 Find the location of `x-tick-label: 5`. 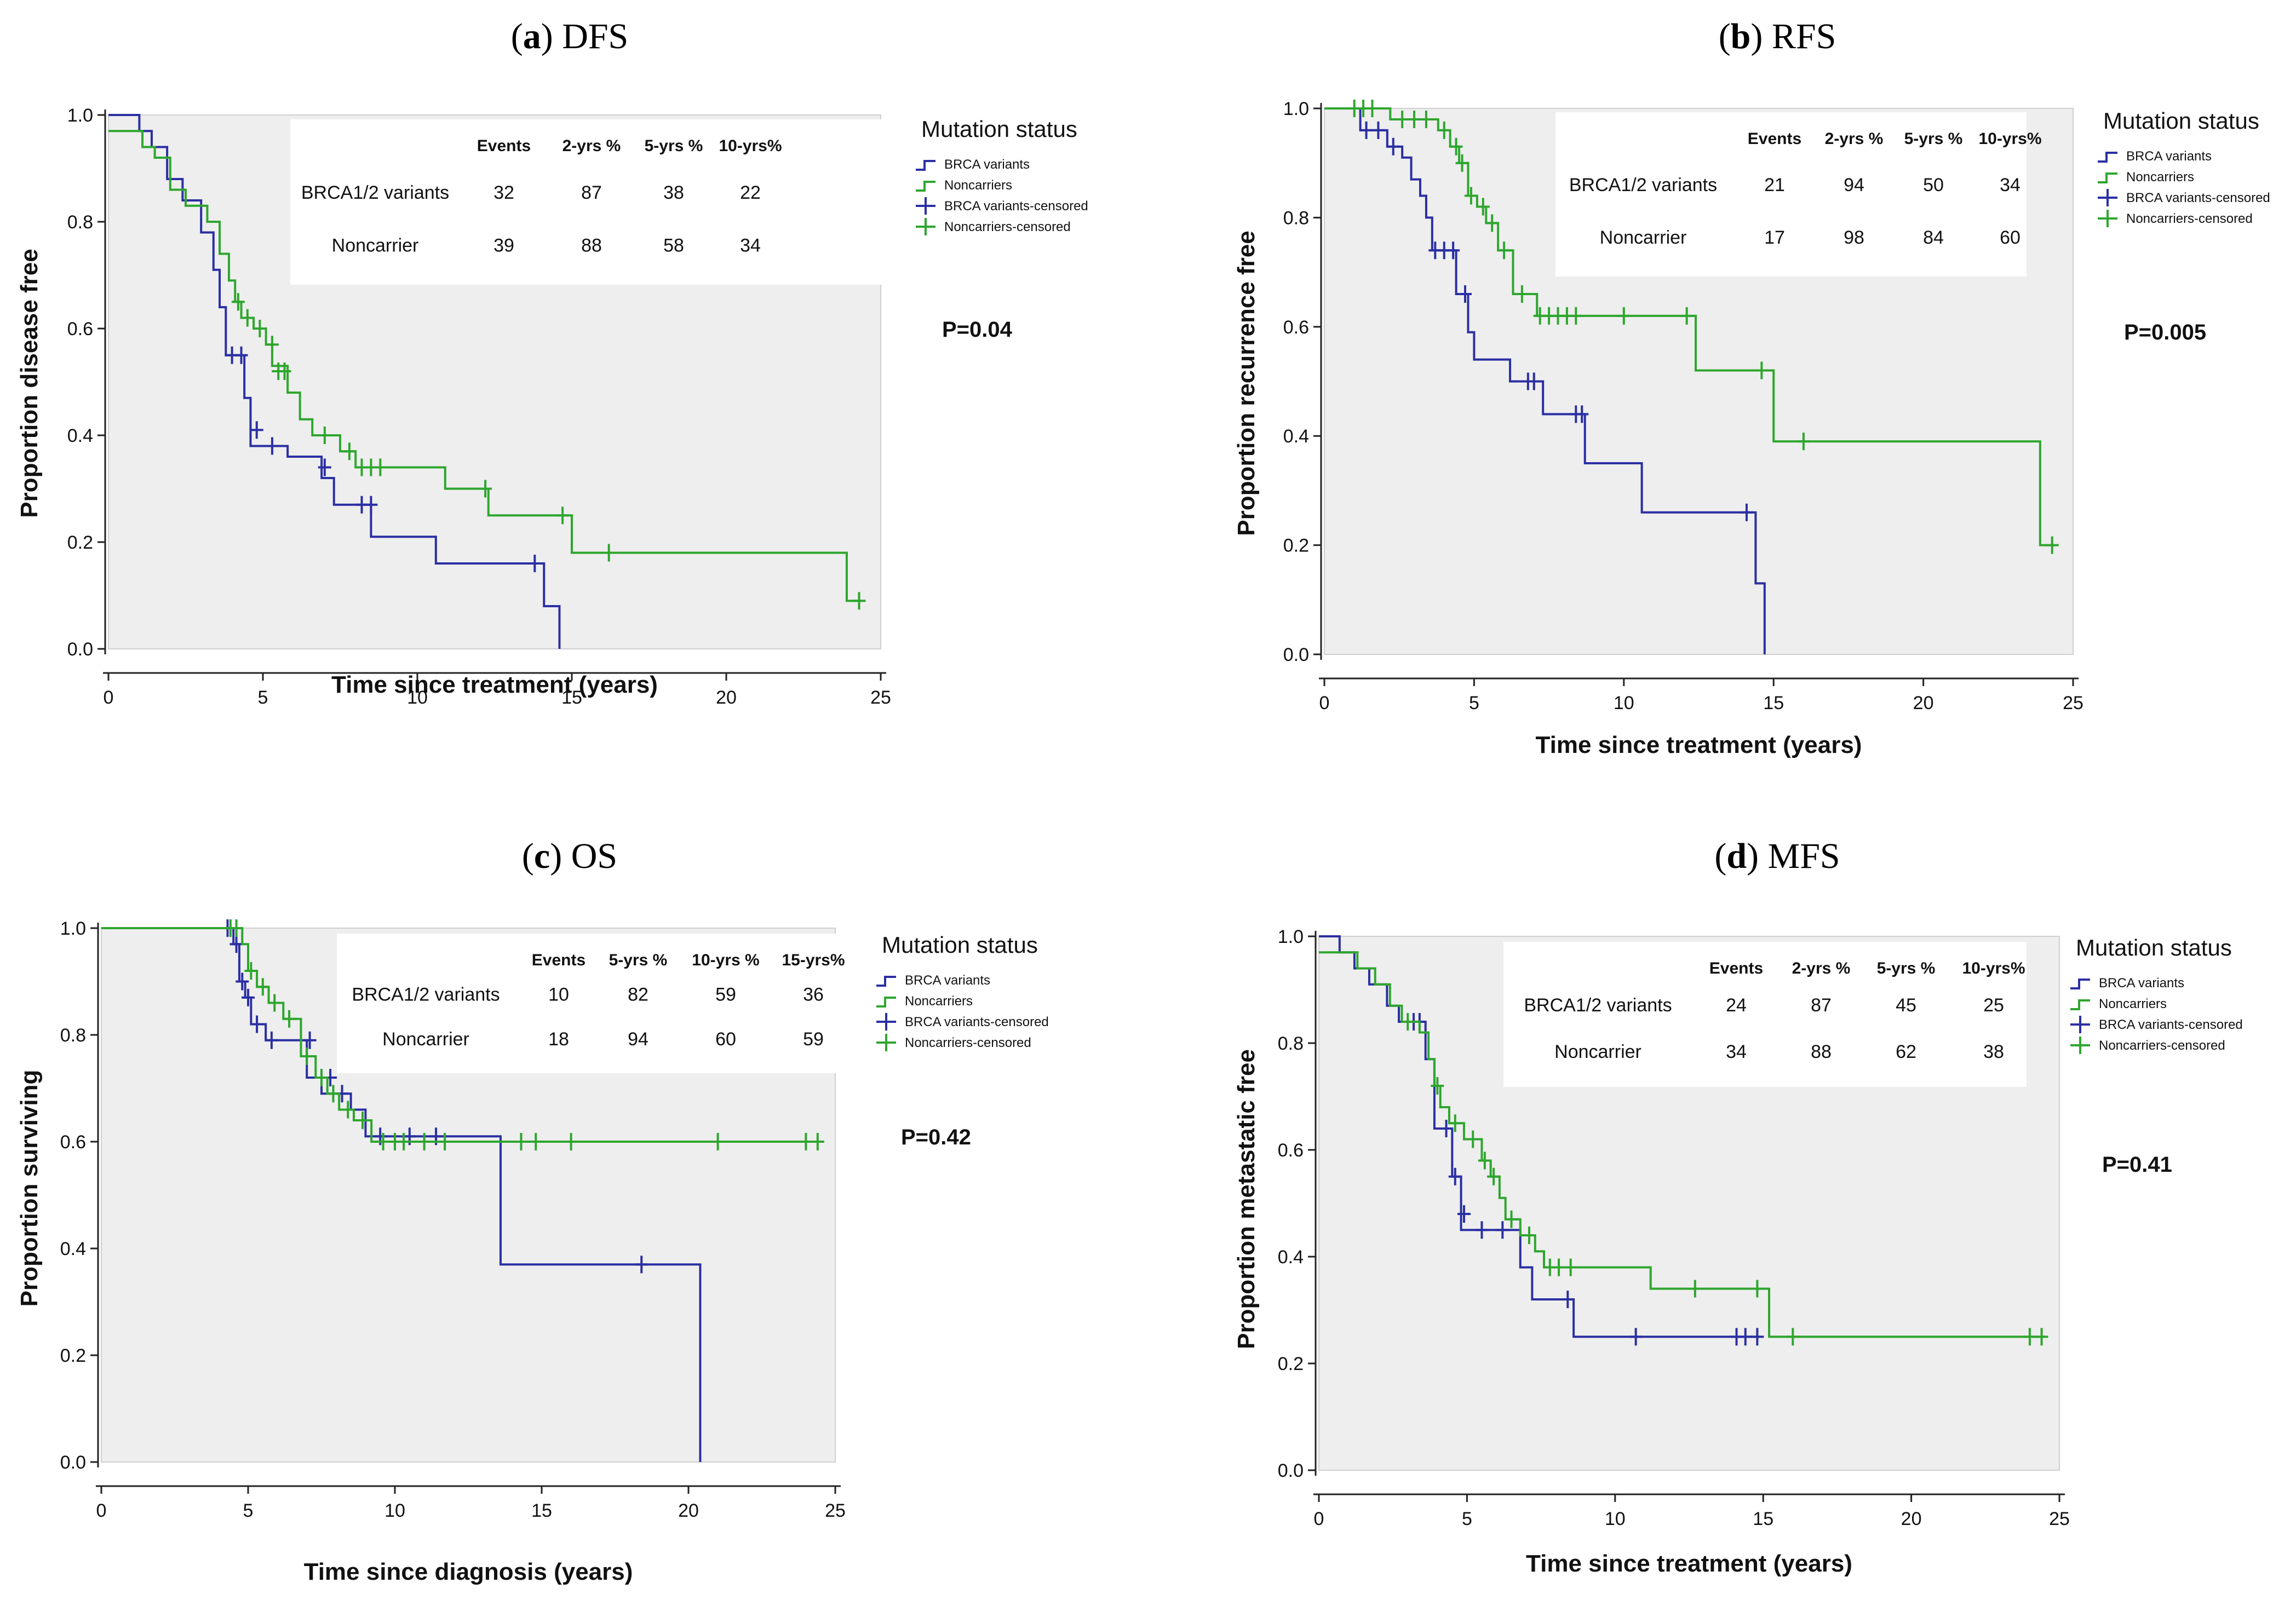

x-tick-label: 5 is located at coordinates (1474, 703).